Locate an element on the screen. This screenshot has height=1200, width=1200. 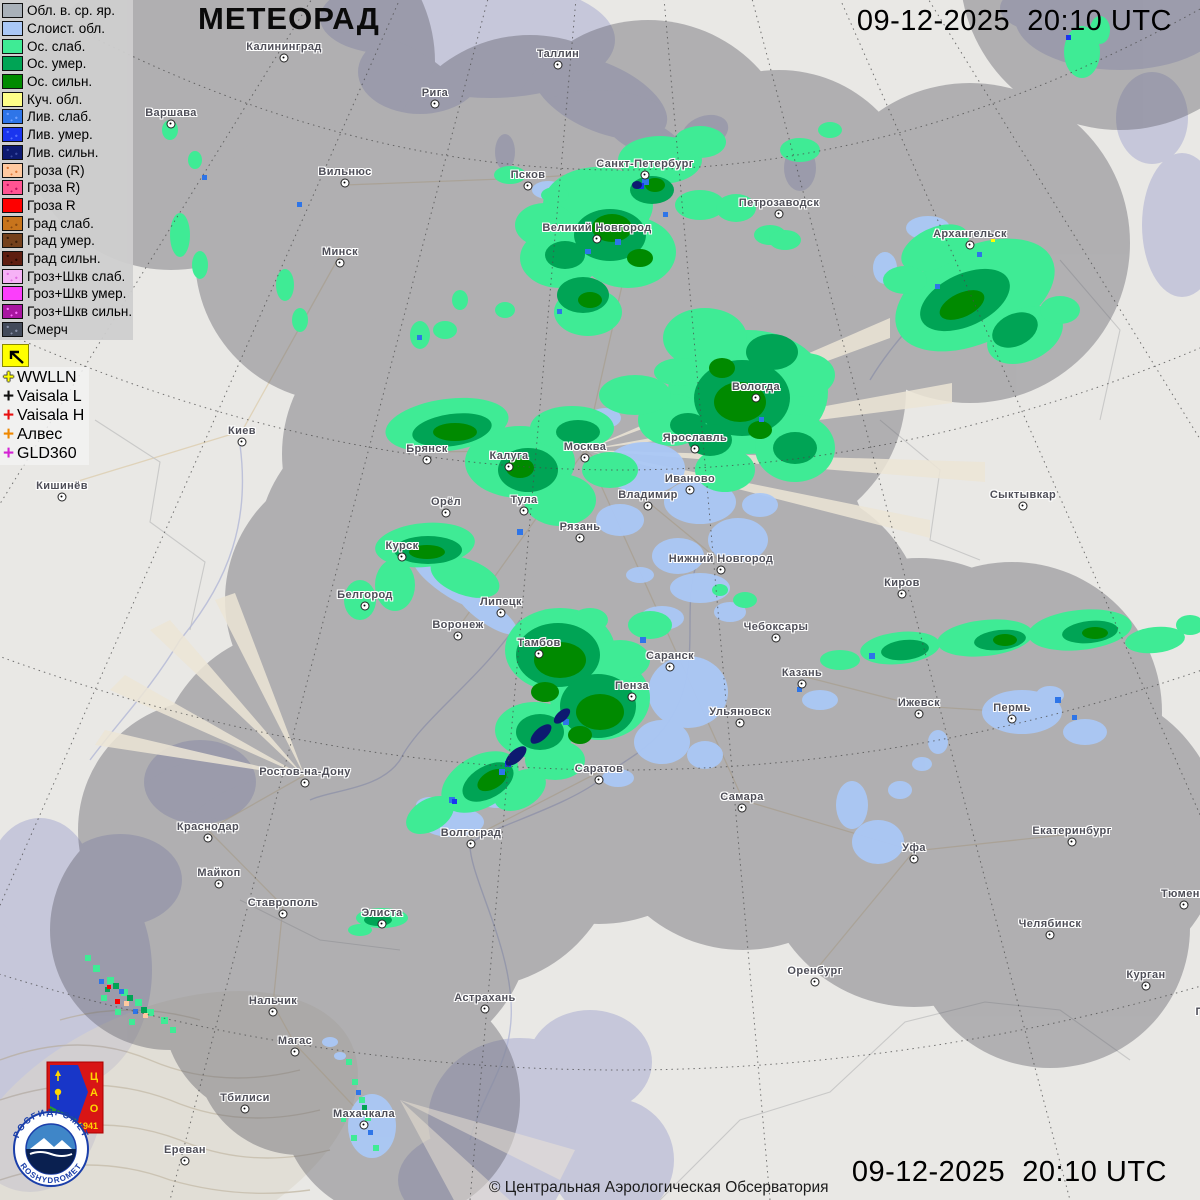
caucasus-storm-cells is located at coordinates (232, 1053).